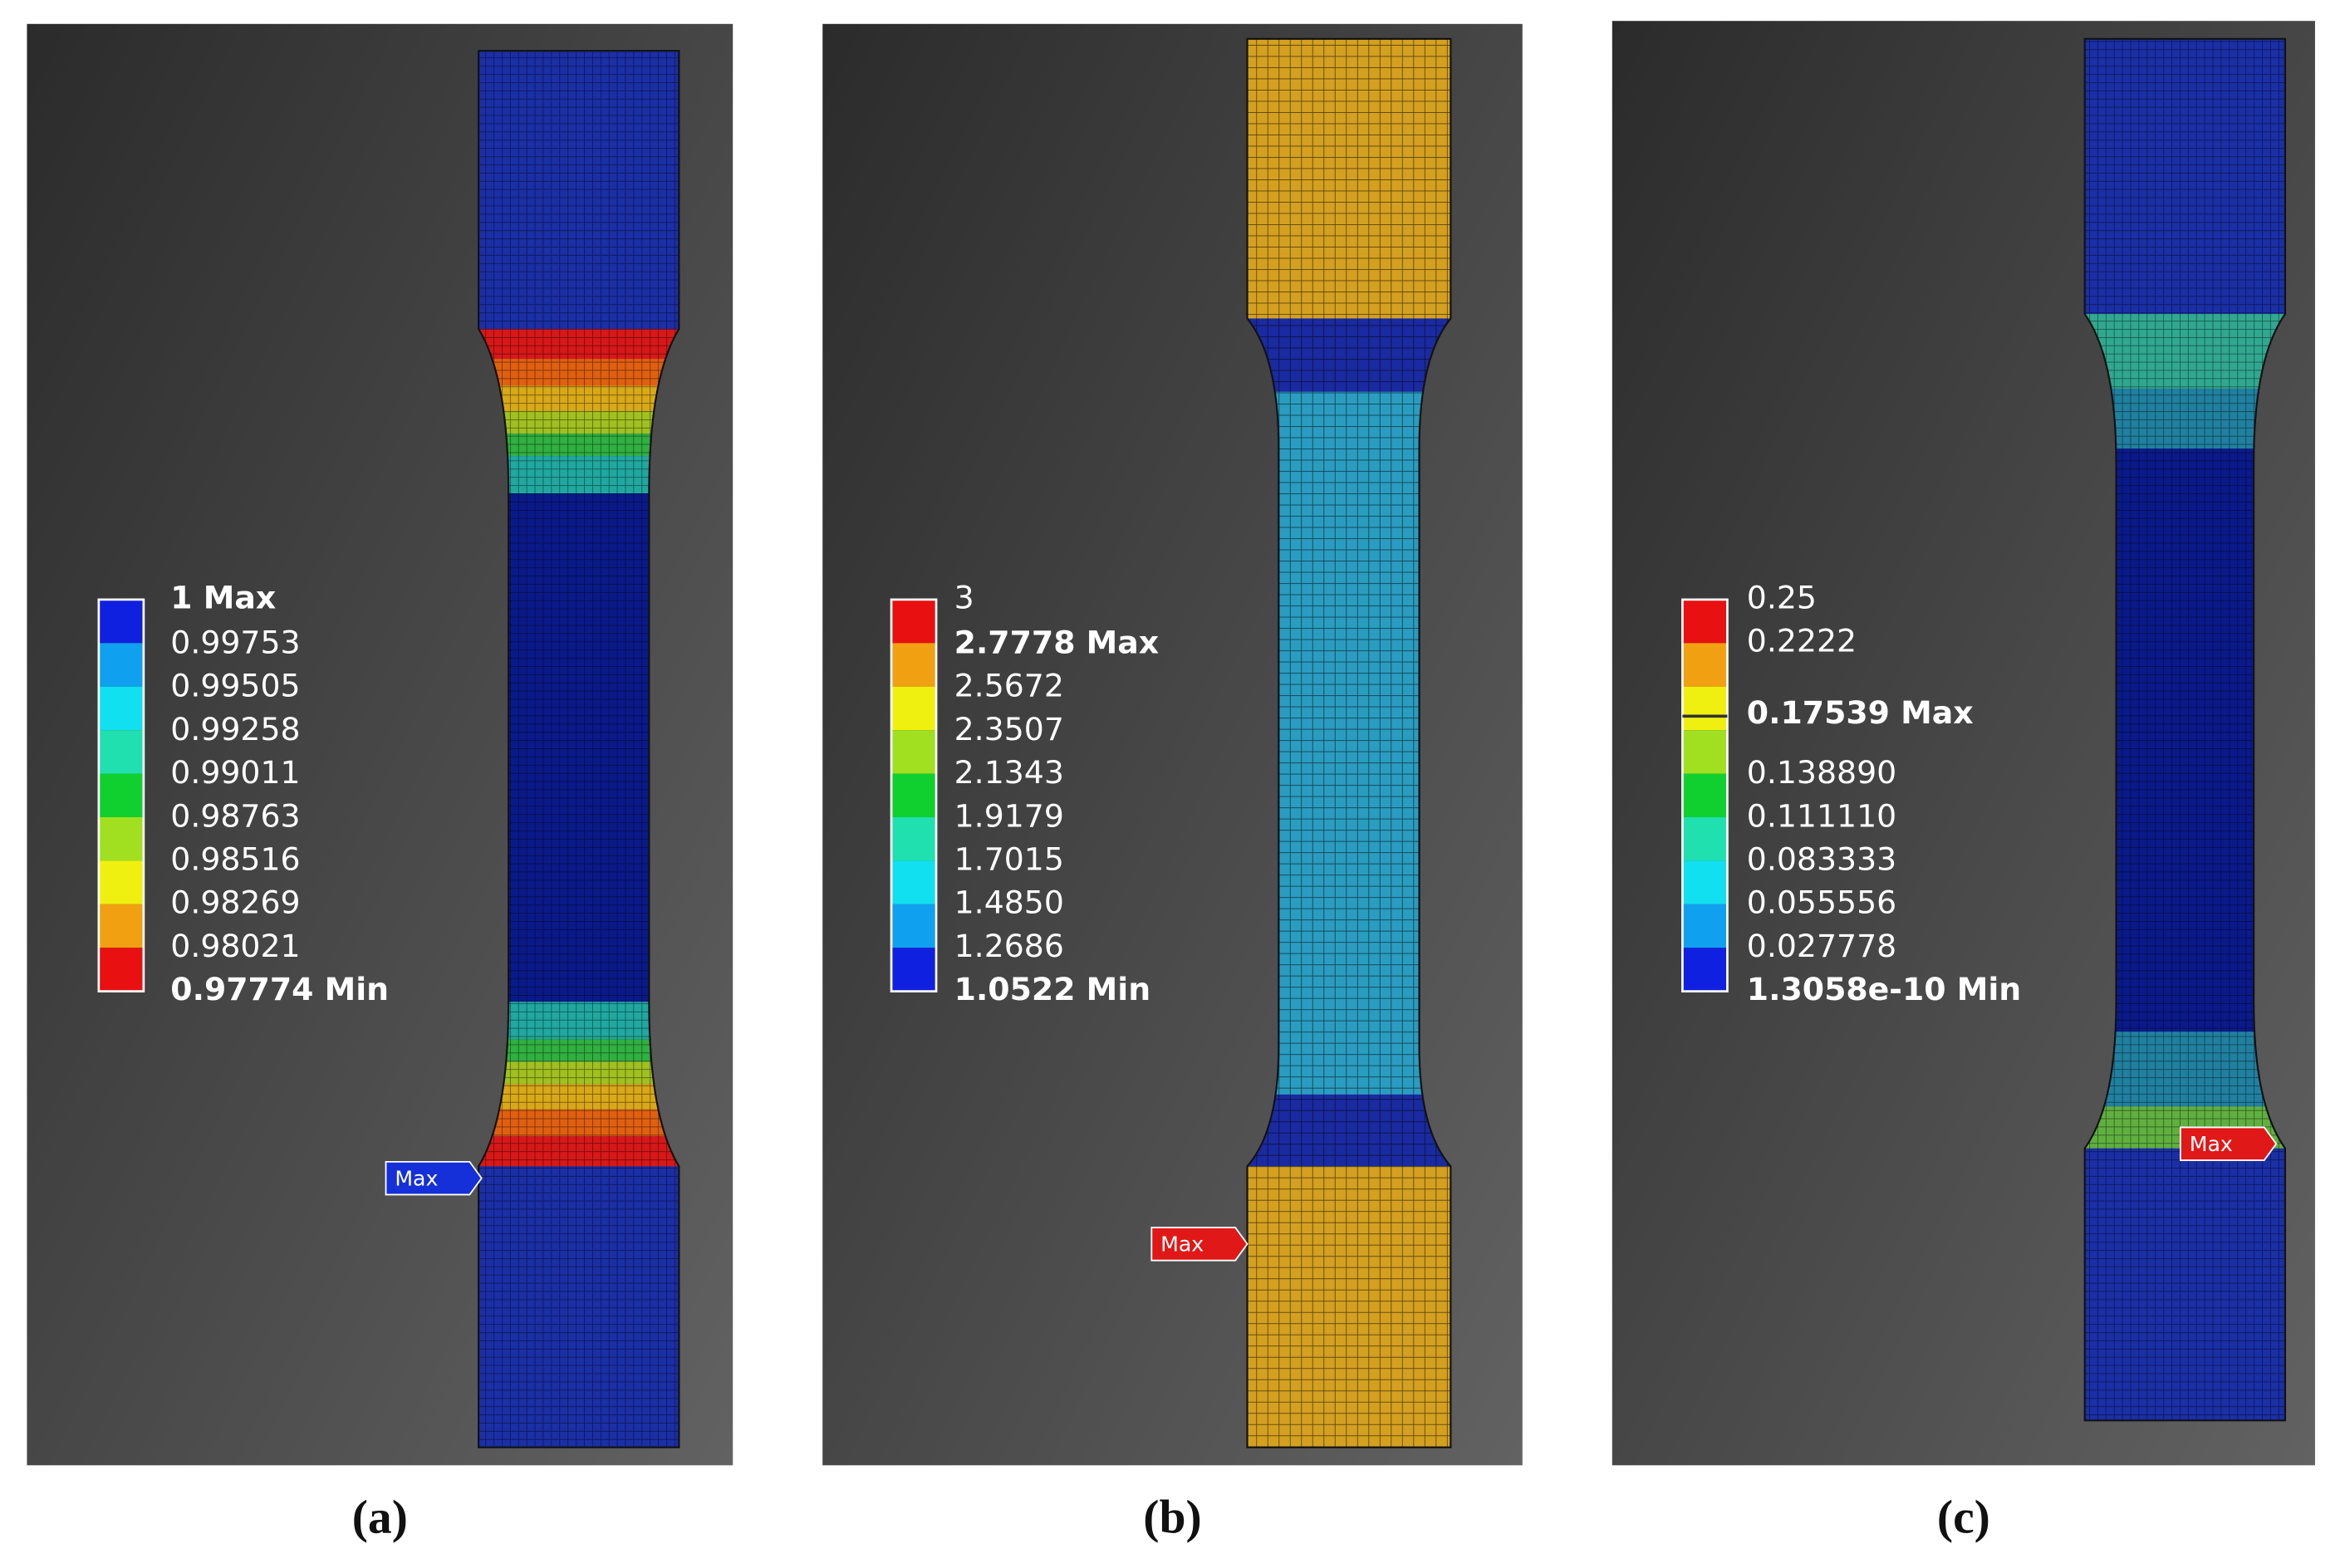 The image size is (2345, 1568). I want to click on legend-label: 0.083333, so click(1821, 858).